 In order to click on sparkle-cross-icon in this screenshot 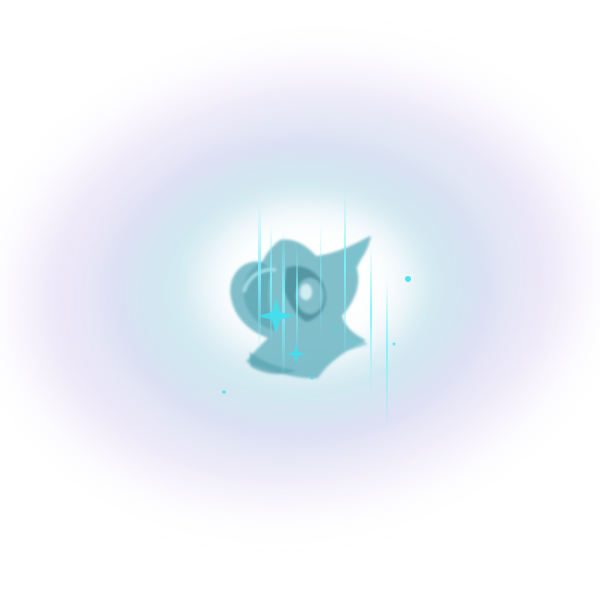, I will do `click(282, 331)`.